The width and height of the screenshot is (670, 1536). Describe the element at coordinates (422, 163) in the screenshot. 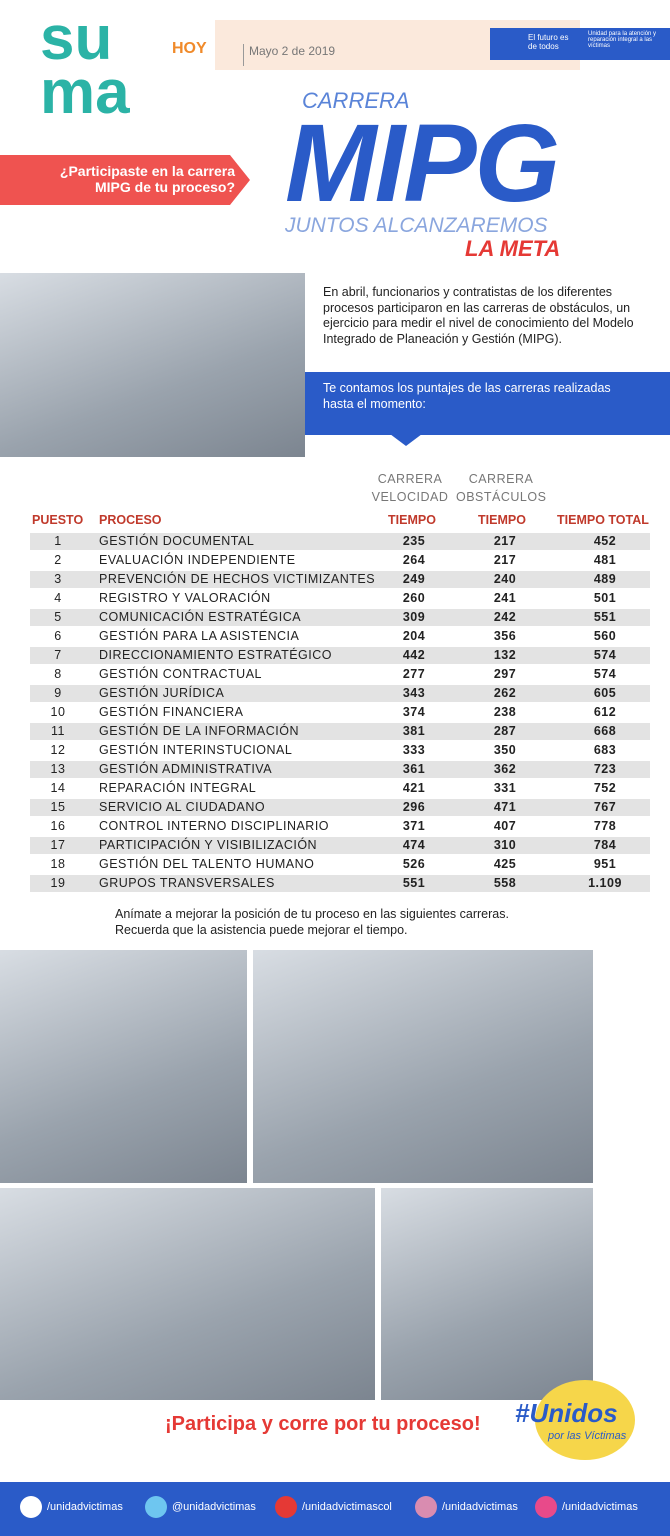

I see `hero-title: MIPG` at that location.